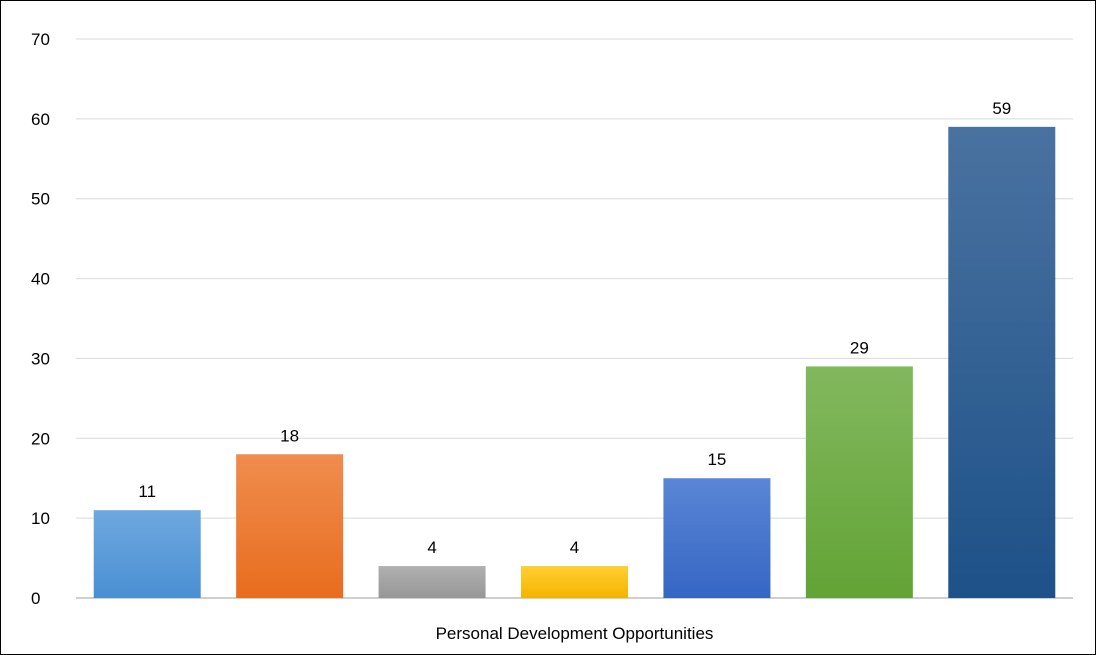 This screenshot has height=655, width=1096. I want to click on y-tick-label: 70, so click(40, 39).